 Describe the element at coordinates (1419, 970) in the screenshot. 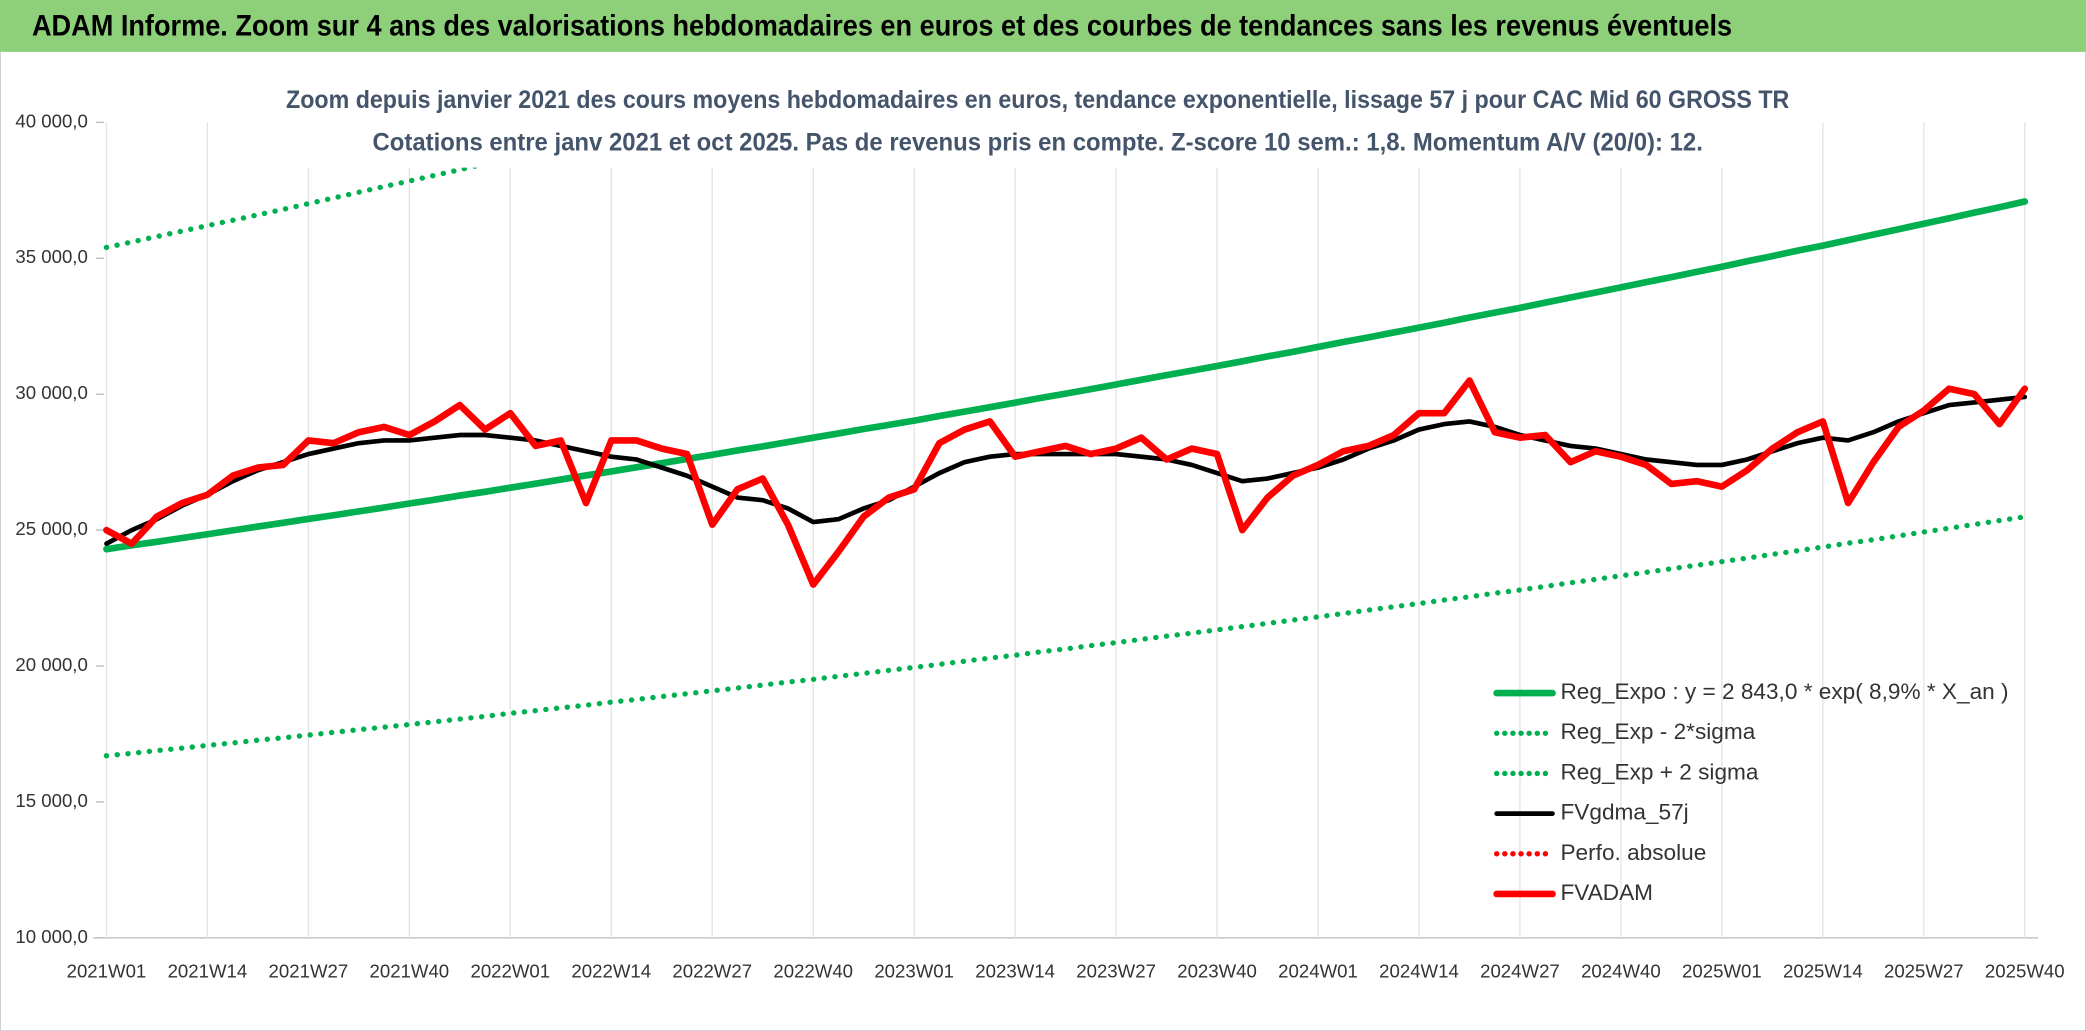

I see `x-tick-label: 2024W14` at that location.